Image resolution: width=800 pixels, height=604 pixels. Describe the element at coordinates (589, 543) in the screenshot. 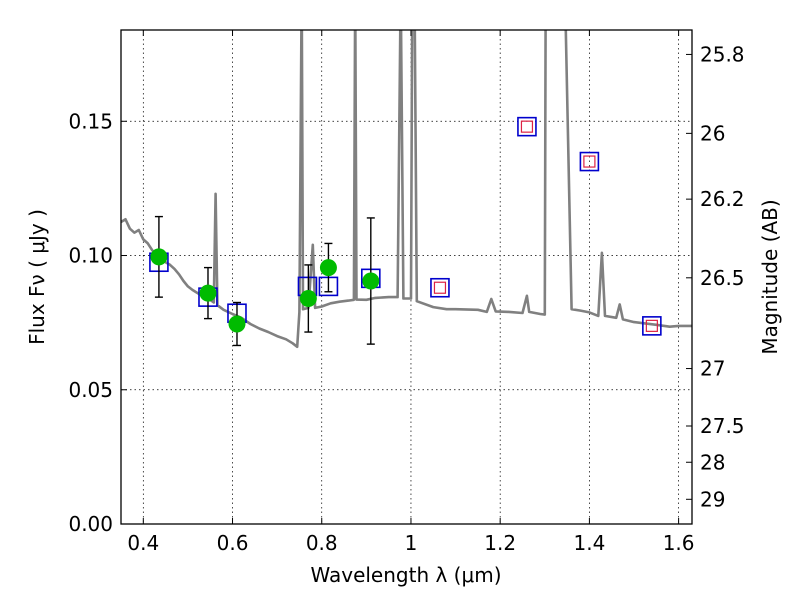

I see `x-tick-label: 1.4` at that location.